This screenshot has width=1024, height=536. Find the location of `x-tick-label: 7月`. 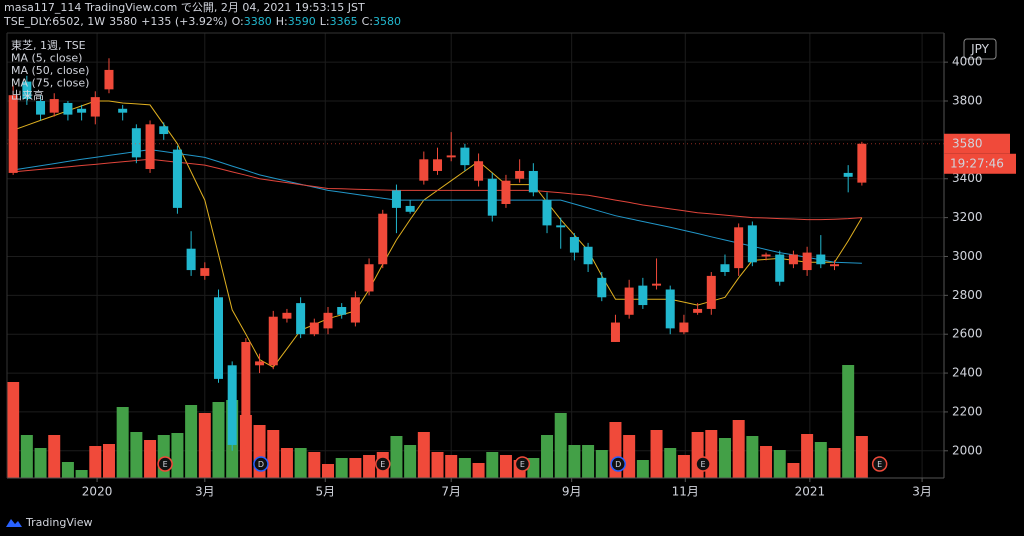

x-tick-label: 7月 is located at coordinates (451, 492).